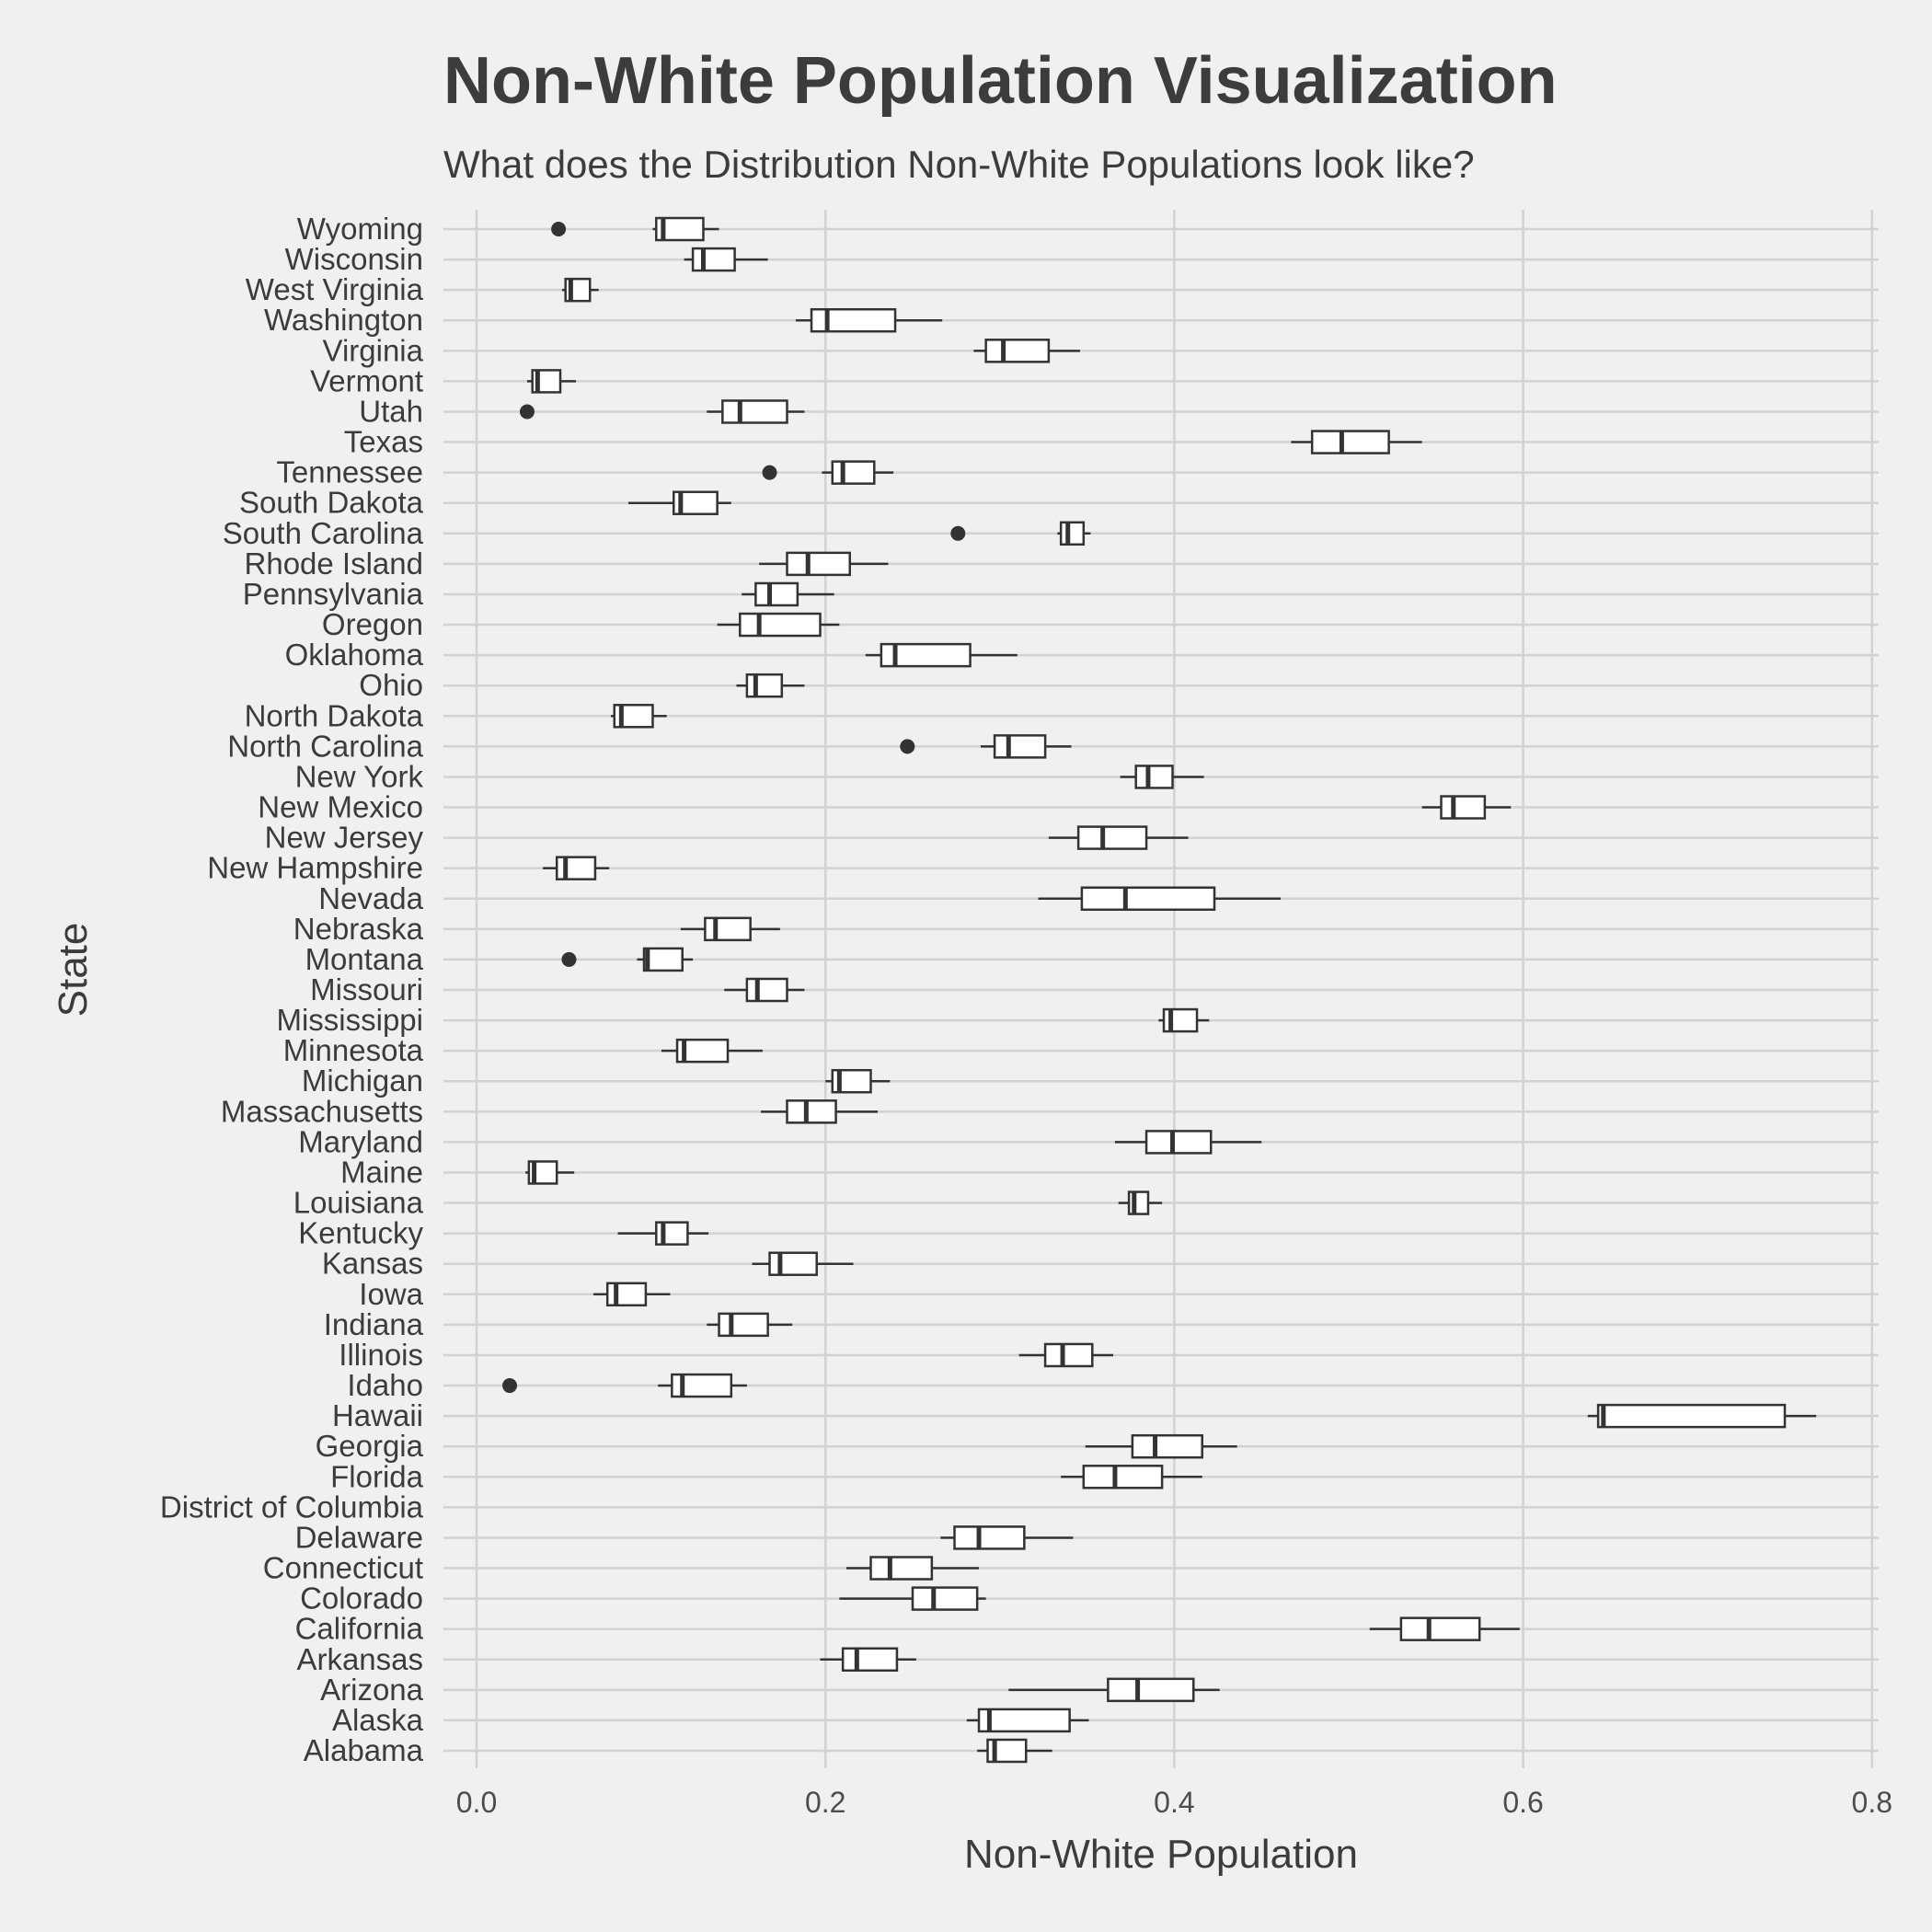  What do you see at coordinates (1872, 1802) in the screenshot?
I see `x-tick-label: 0.8` at bounding box center [1872, 1802].